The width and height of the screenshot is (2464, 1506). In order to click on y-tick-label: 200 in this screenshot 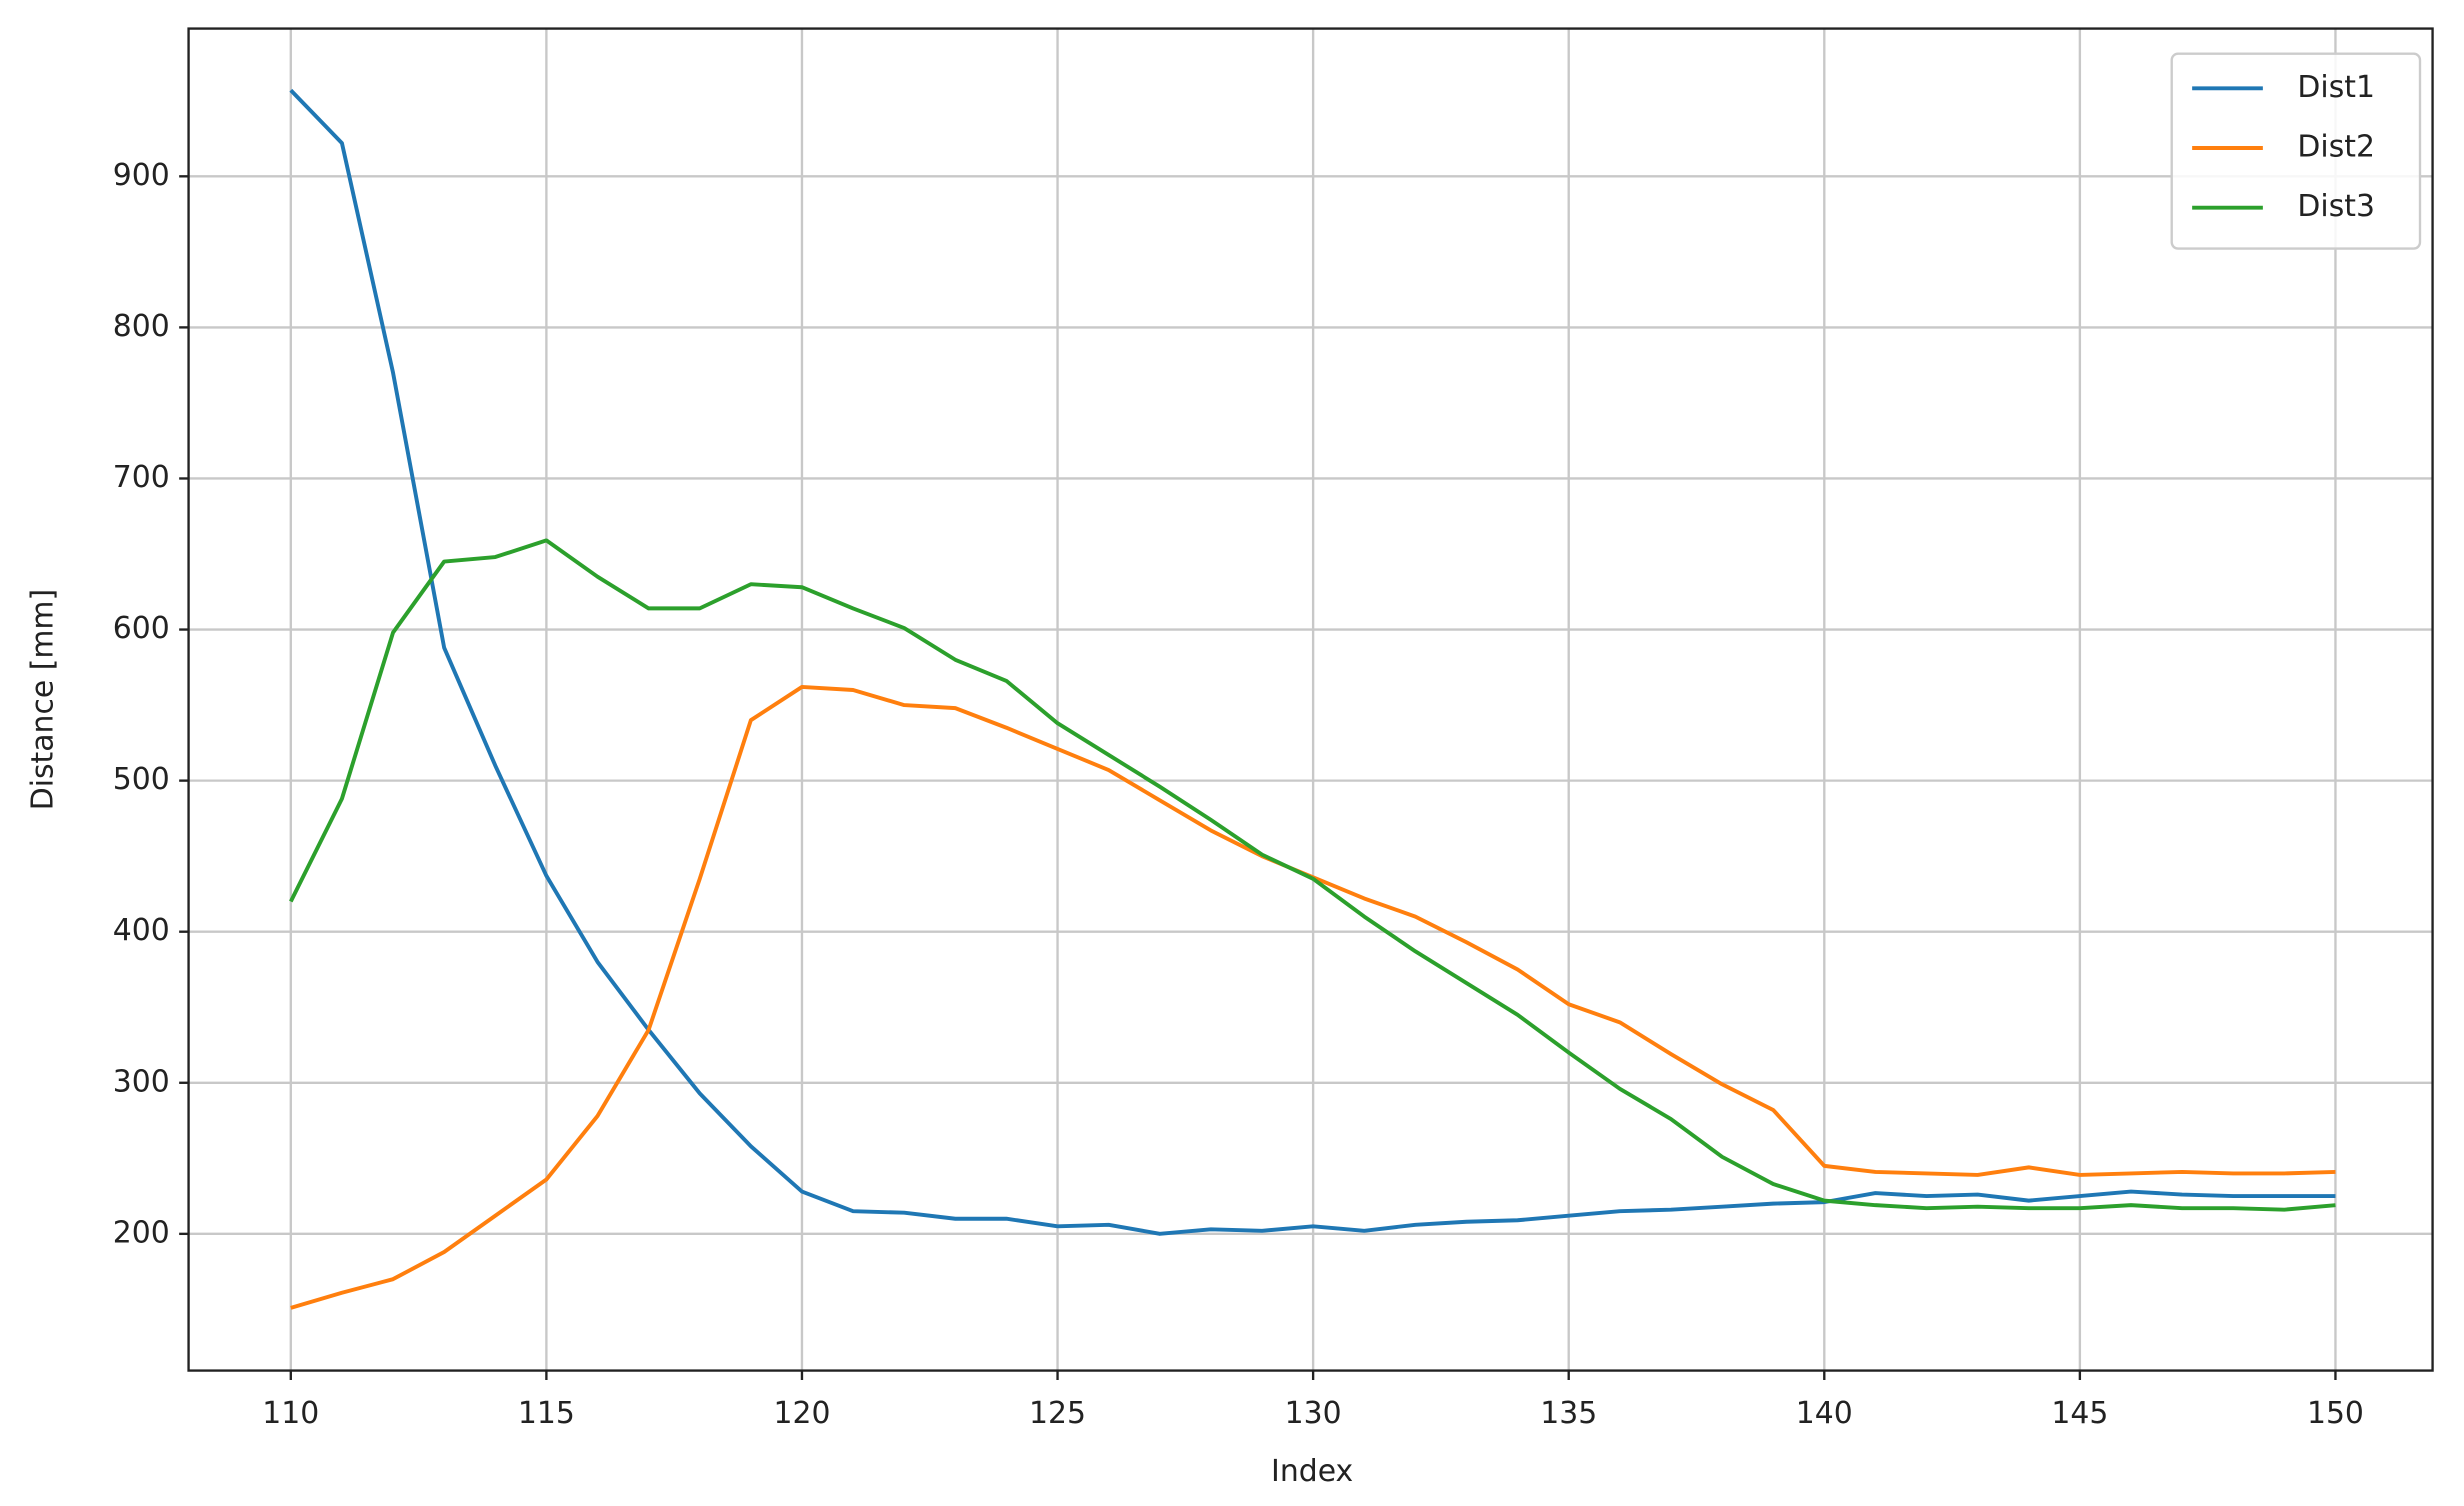, I will do `click(141, 1232)`.